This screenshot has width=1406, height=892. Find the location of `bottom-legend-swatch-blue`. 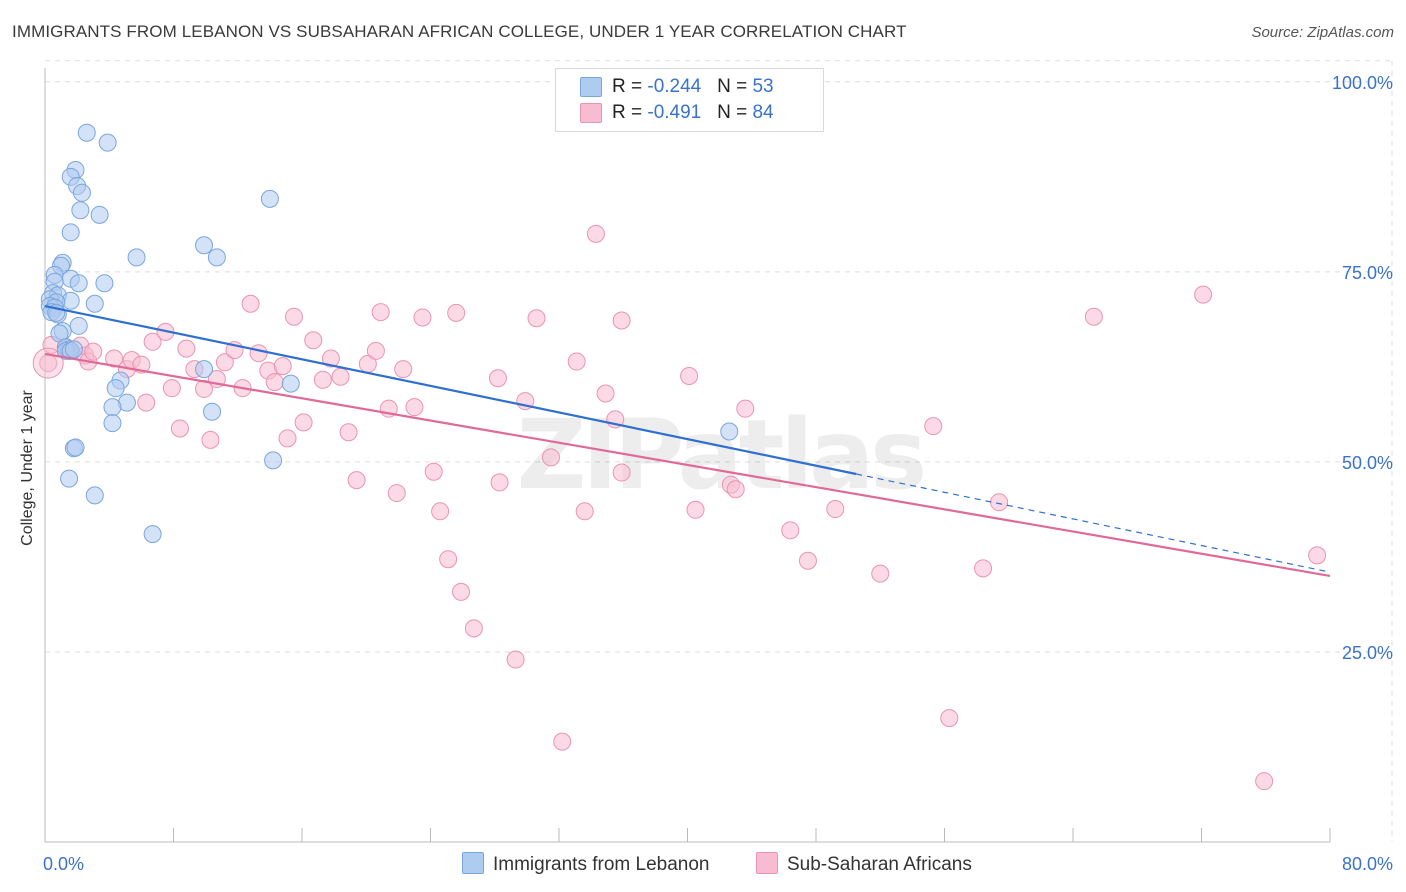

bottom-legend-swatch-blue is located at coordinates (473, 863).